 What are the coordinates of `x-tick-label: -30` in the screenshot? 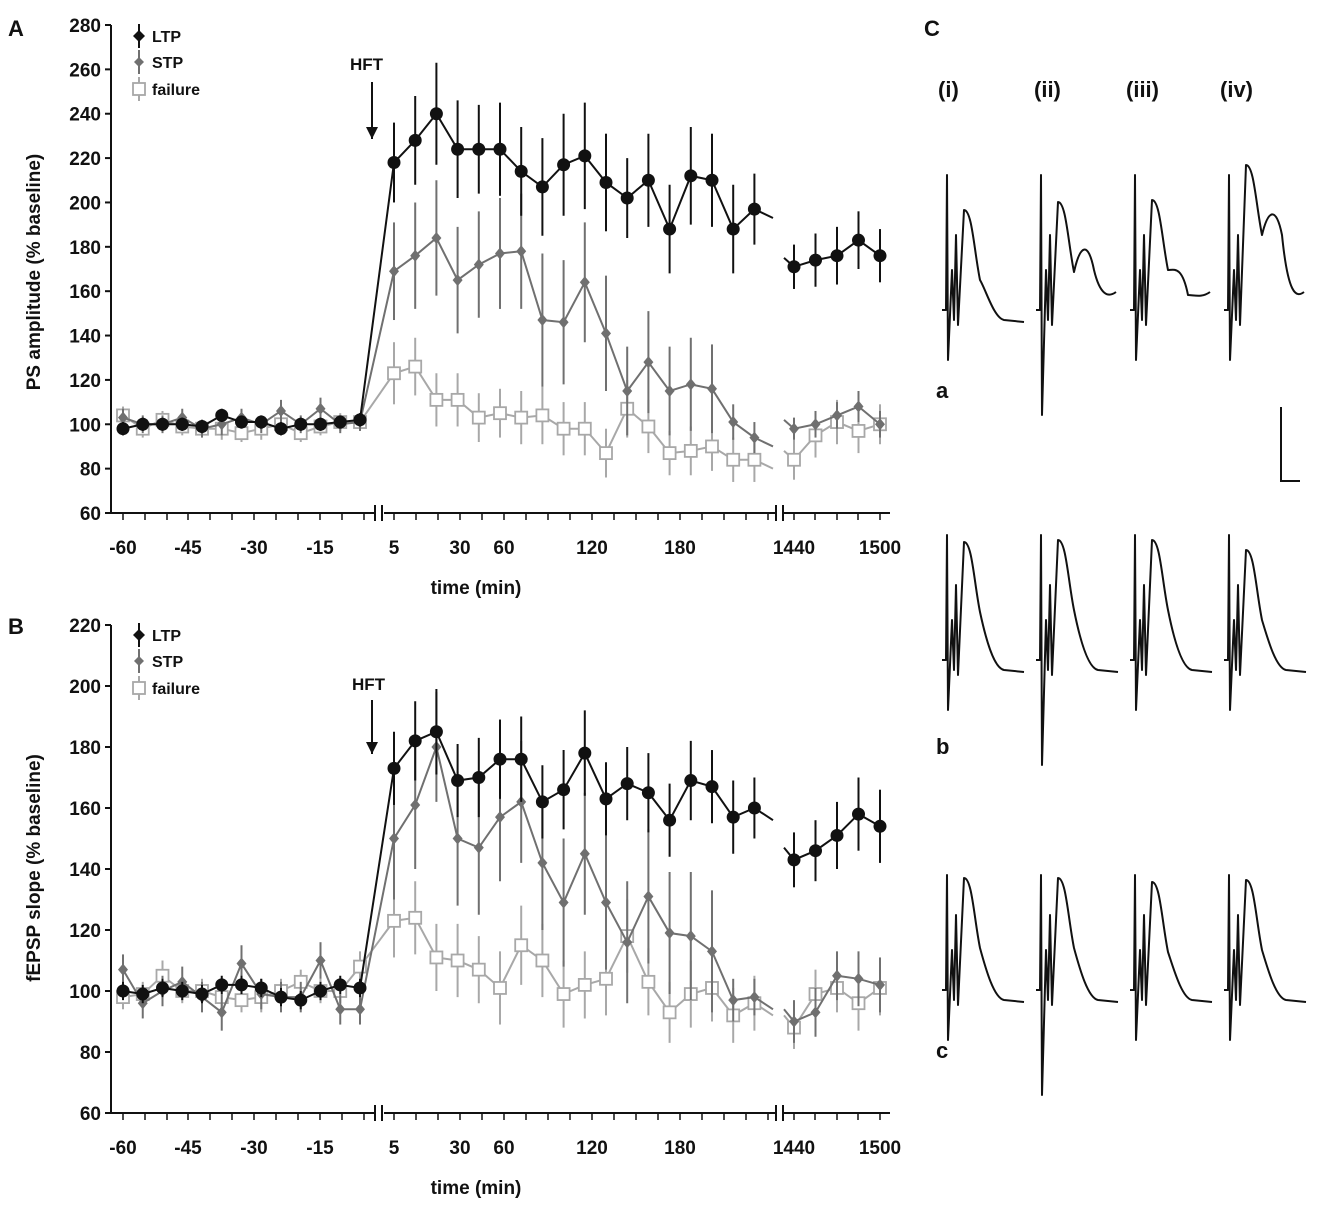 It's located at (253, 548).